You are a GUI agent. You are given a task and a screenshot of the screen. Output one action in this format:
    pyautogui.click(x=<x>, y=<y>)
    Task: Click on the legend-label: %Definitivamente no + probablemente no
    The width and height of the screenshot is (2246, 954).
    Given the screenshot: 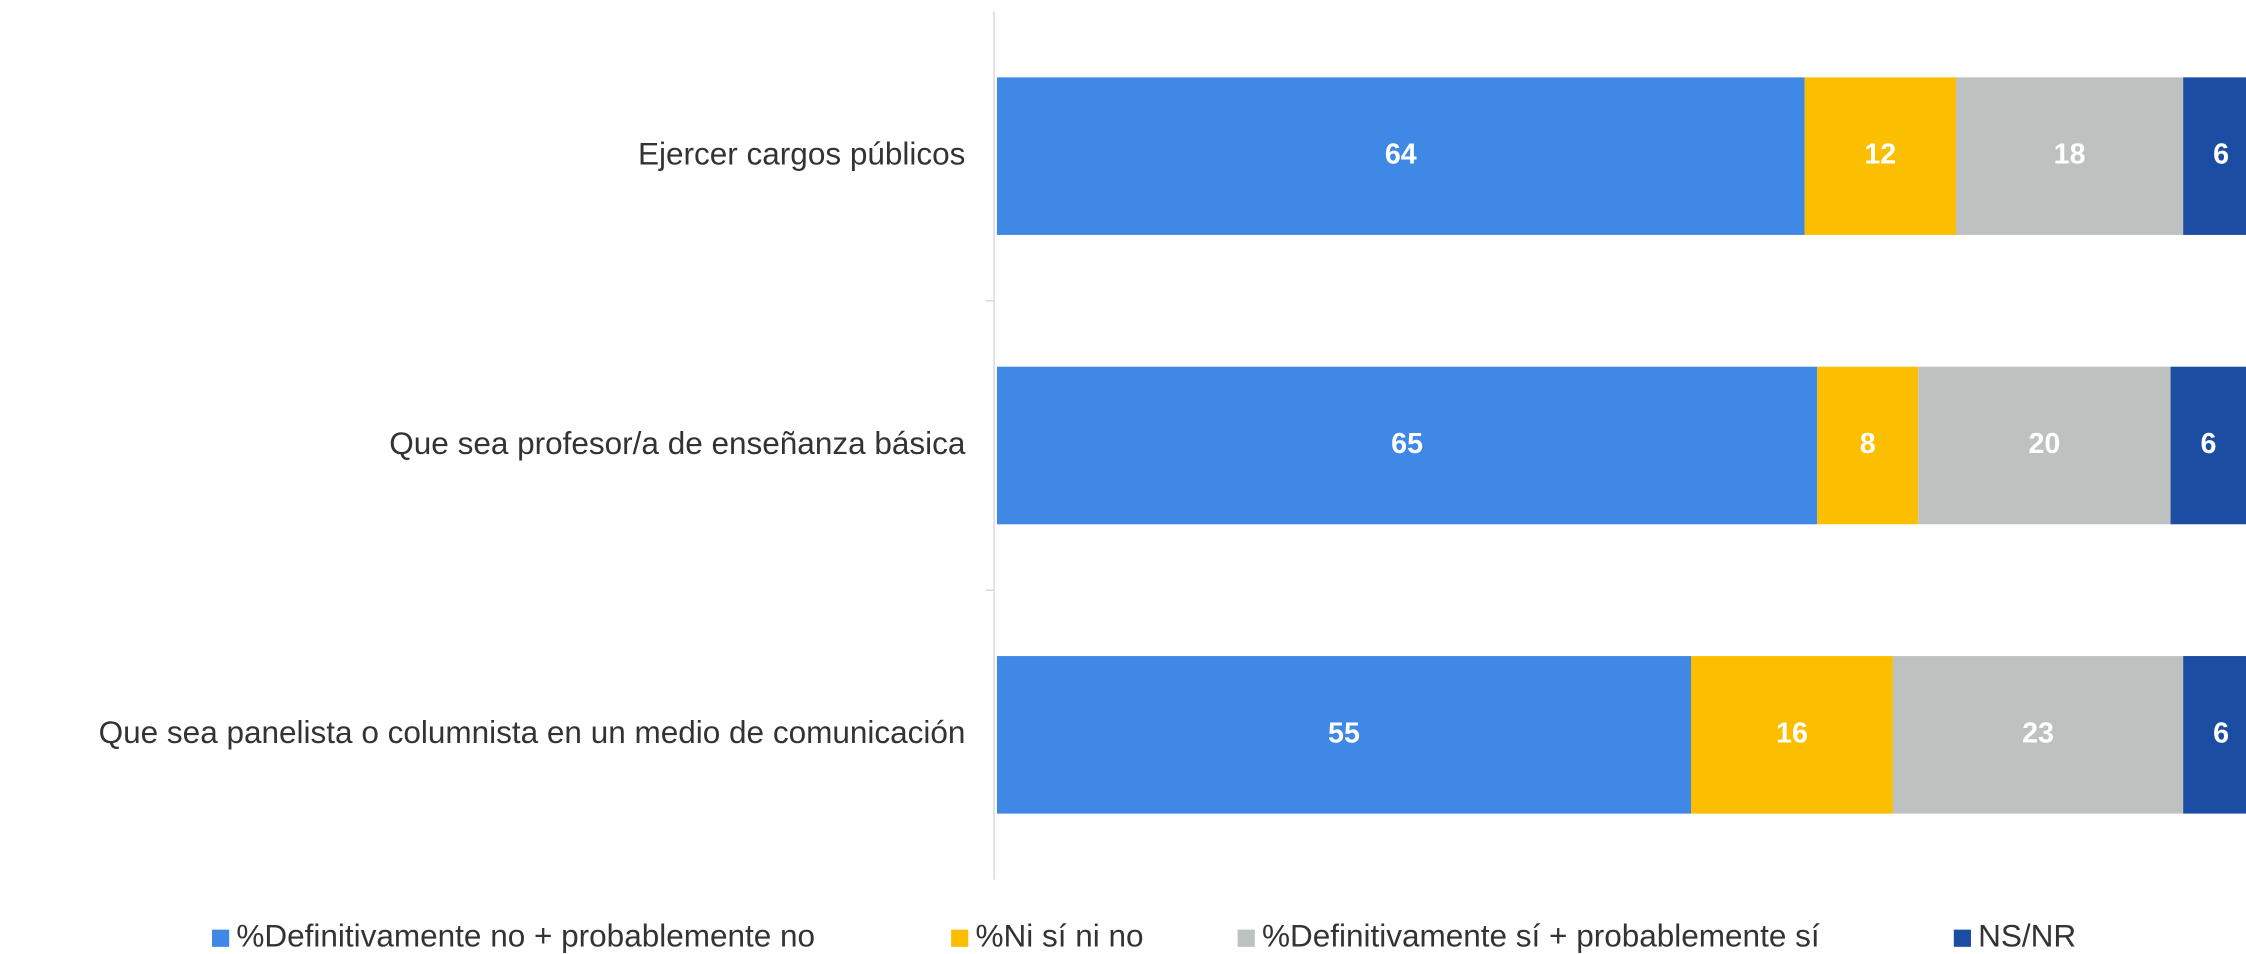 What is the action you would take?
    pyautogui.click(x=525, y=936)
    